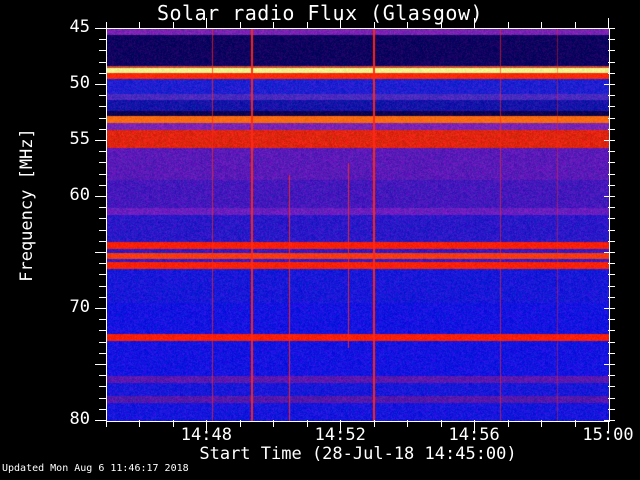 The image size is (640, 480). What do you see at coordinates (79, 195) in the screenshot?
I see `y-axis-tick-label: 60` at bounding box center [79, 195].